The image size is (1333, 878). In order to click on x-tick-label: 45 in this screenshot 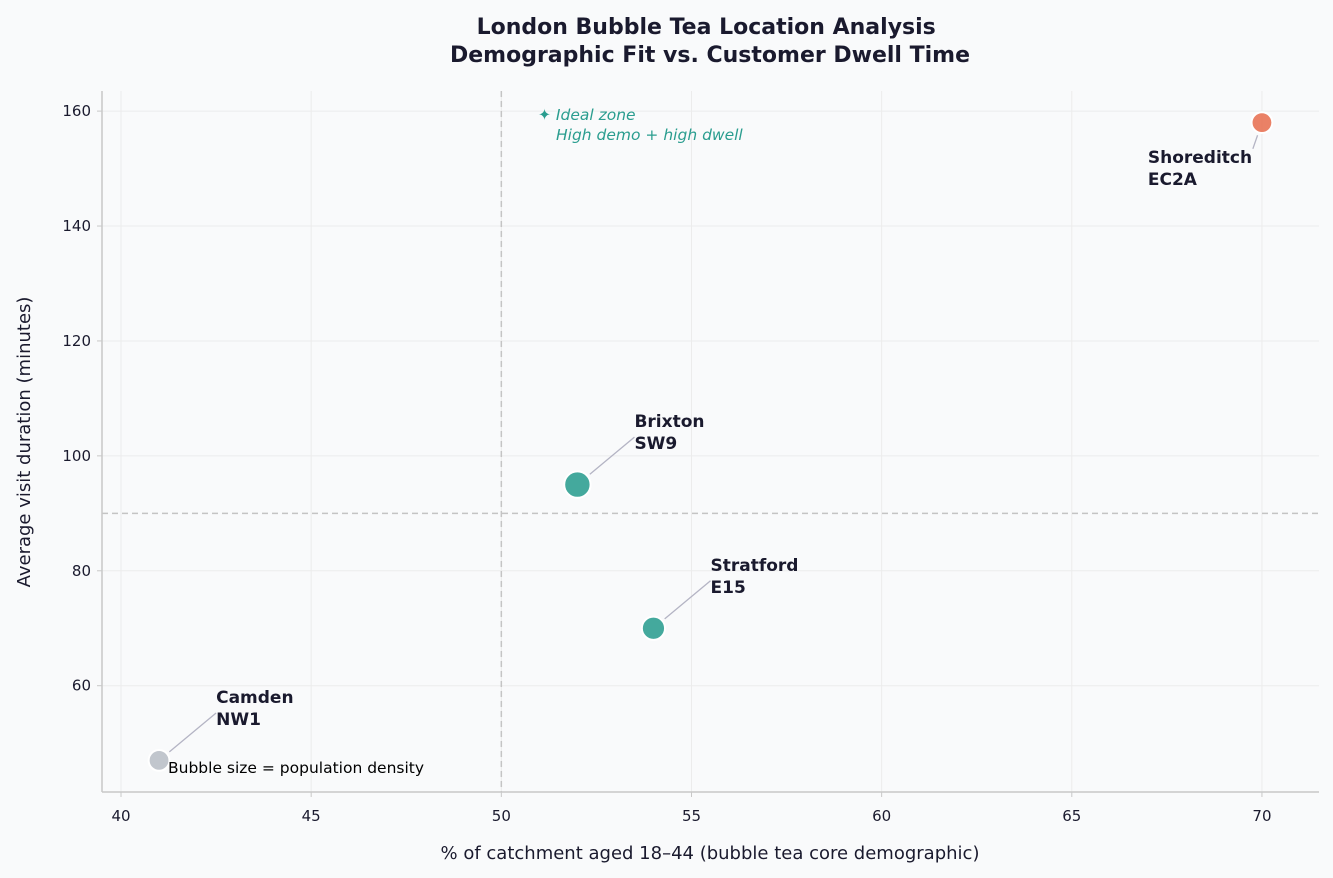, I will do `click(311, 816)`.